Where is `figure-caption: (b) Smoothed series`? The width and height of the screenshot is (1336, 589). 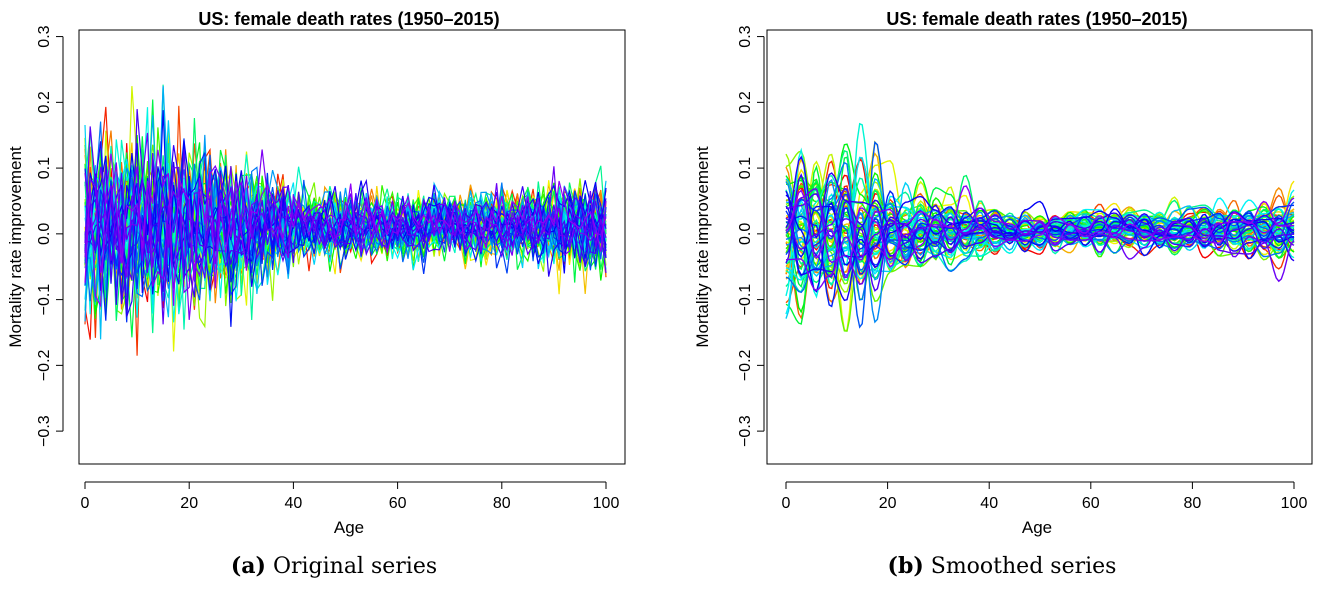 figure-caption: (b) Smoothed series is located at coordinates (1002, 566).